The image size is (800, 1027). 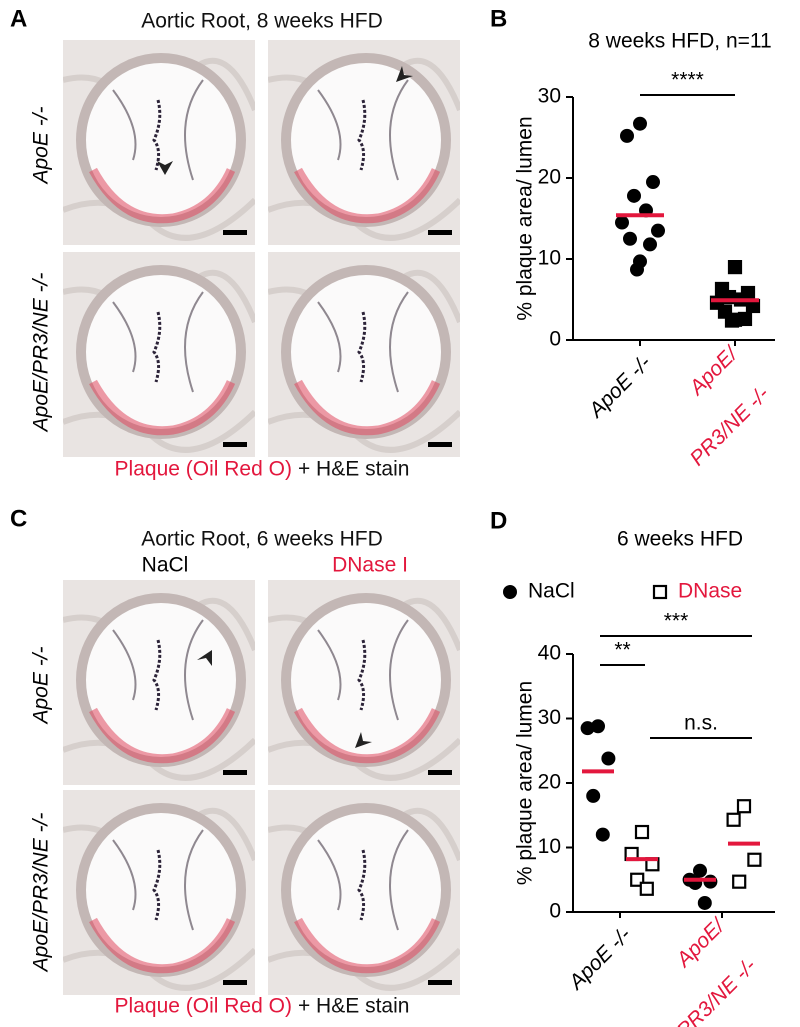 What do you see at coordinates (165, 565) in the screenshot?
I see `column-label: NaCl` at bounding box center [165, 565].